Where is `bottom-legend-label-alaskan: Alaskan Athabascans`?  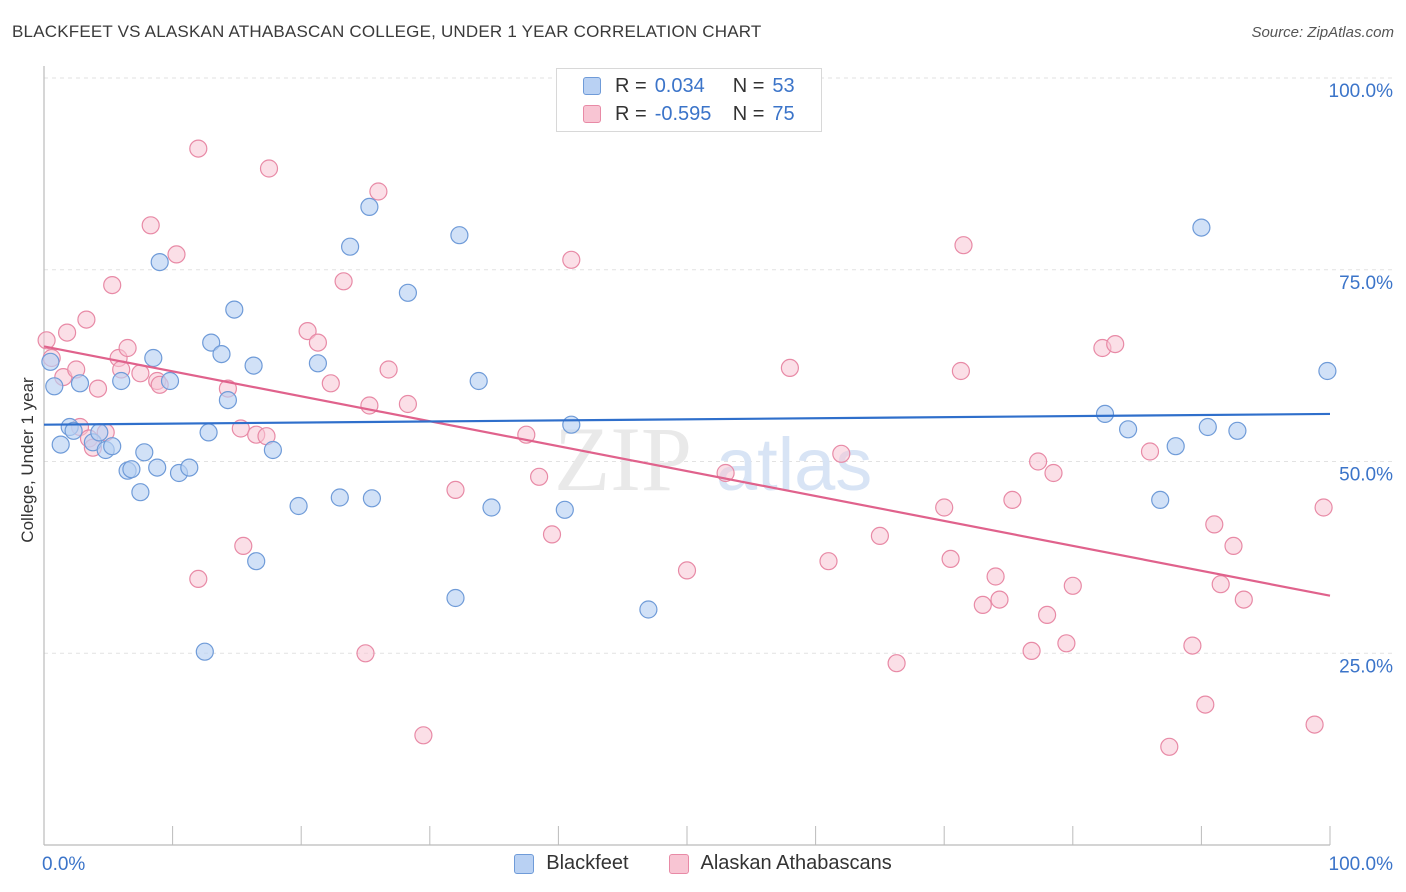
bottom-legend-label-alaskan: Alaskan Athabascans is located at coordinates (796, 863).